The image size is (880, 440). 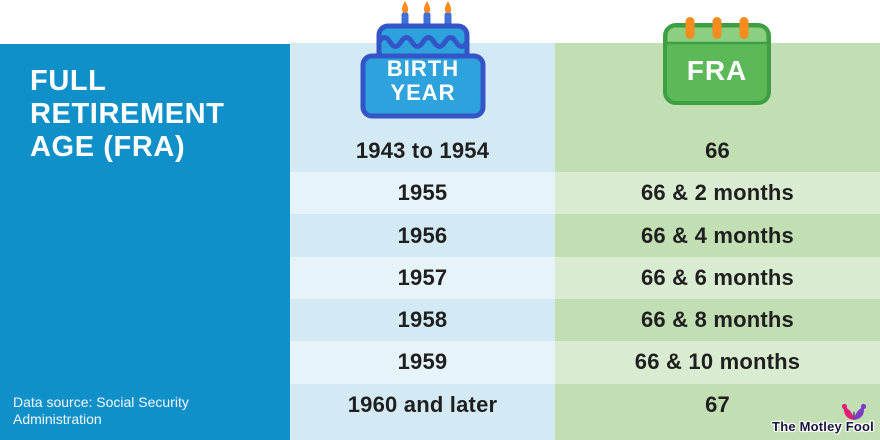 I want to click on calendar-icon: FRA, so click(x=717, y=61).